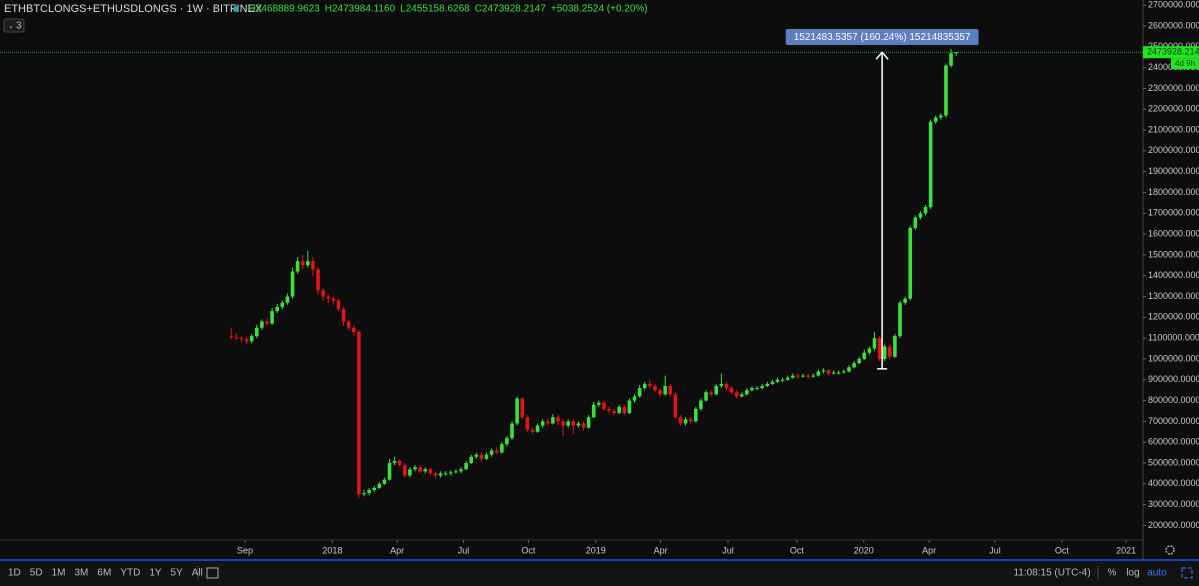 The image size is (1199, 586). What do you see at coordinates (130, 573) in the screenshot?
I see `range-button: YTD` at bounding box center [130, 573].